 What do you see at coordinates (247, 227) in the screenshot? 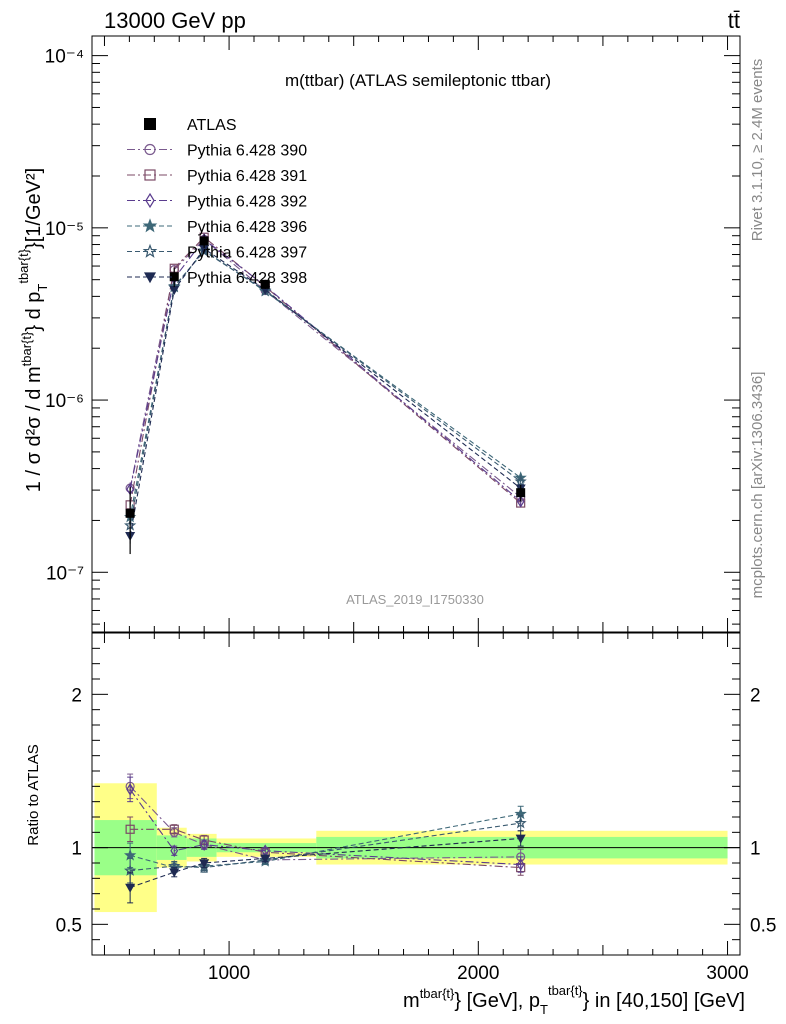
I see `legend-label: Pythia 6.428 396` at bounding box center [247, 227].